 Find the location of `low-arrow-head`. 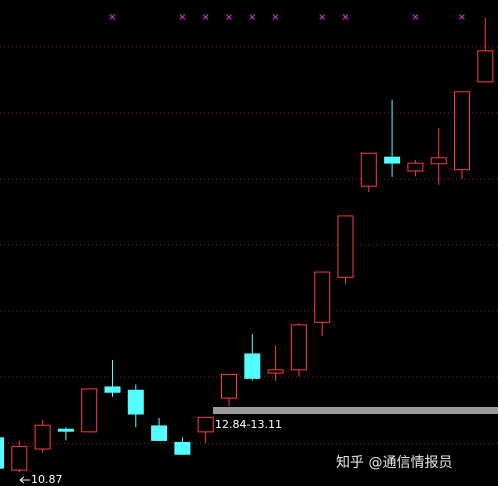

low-arrow-head is located at coordinates (22, 480).